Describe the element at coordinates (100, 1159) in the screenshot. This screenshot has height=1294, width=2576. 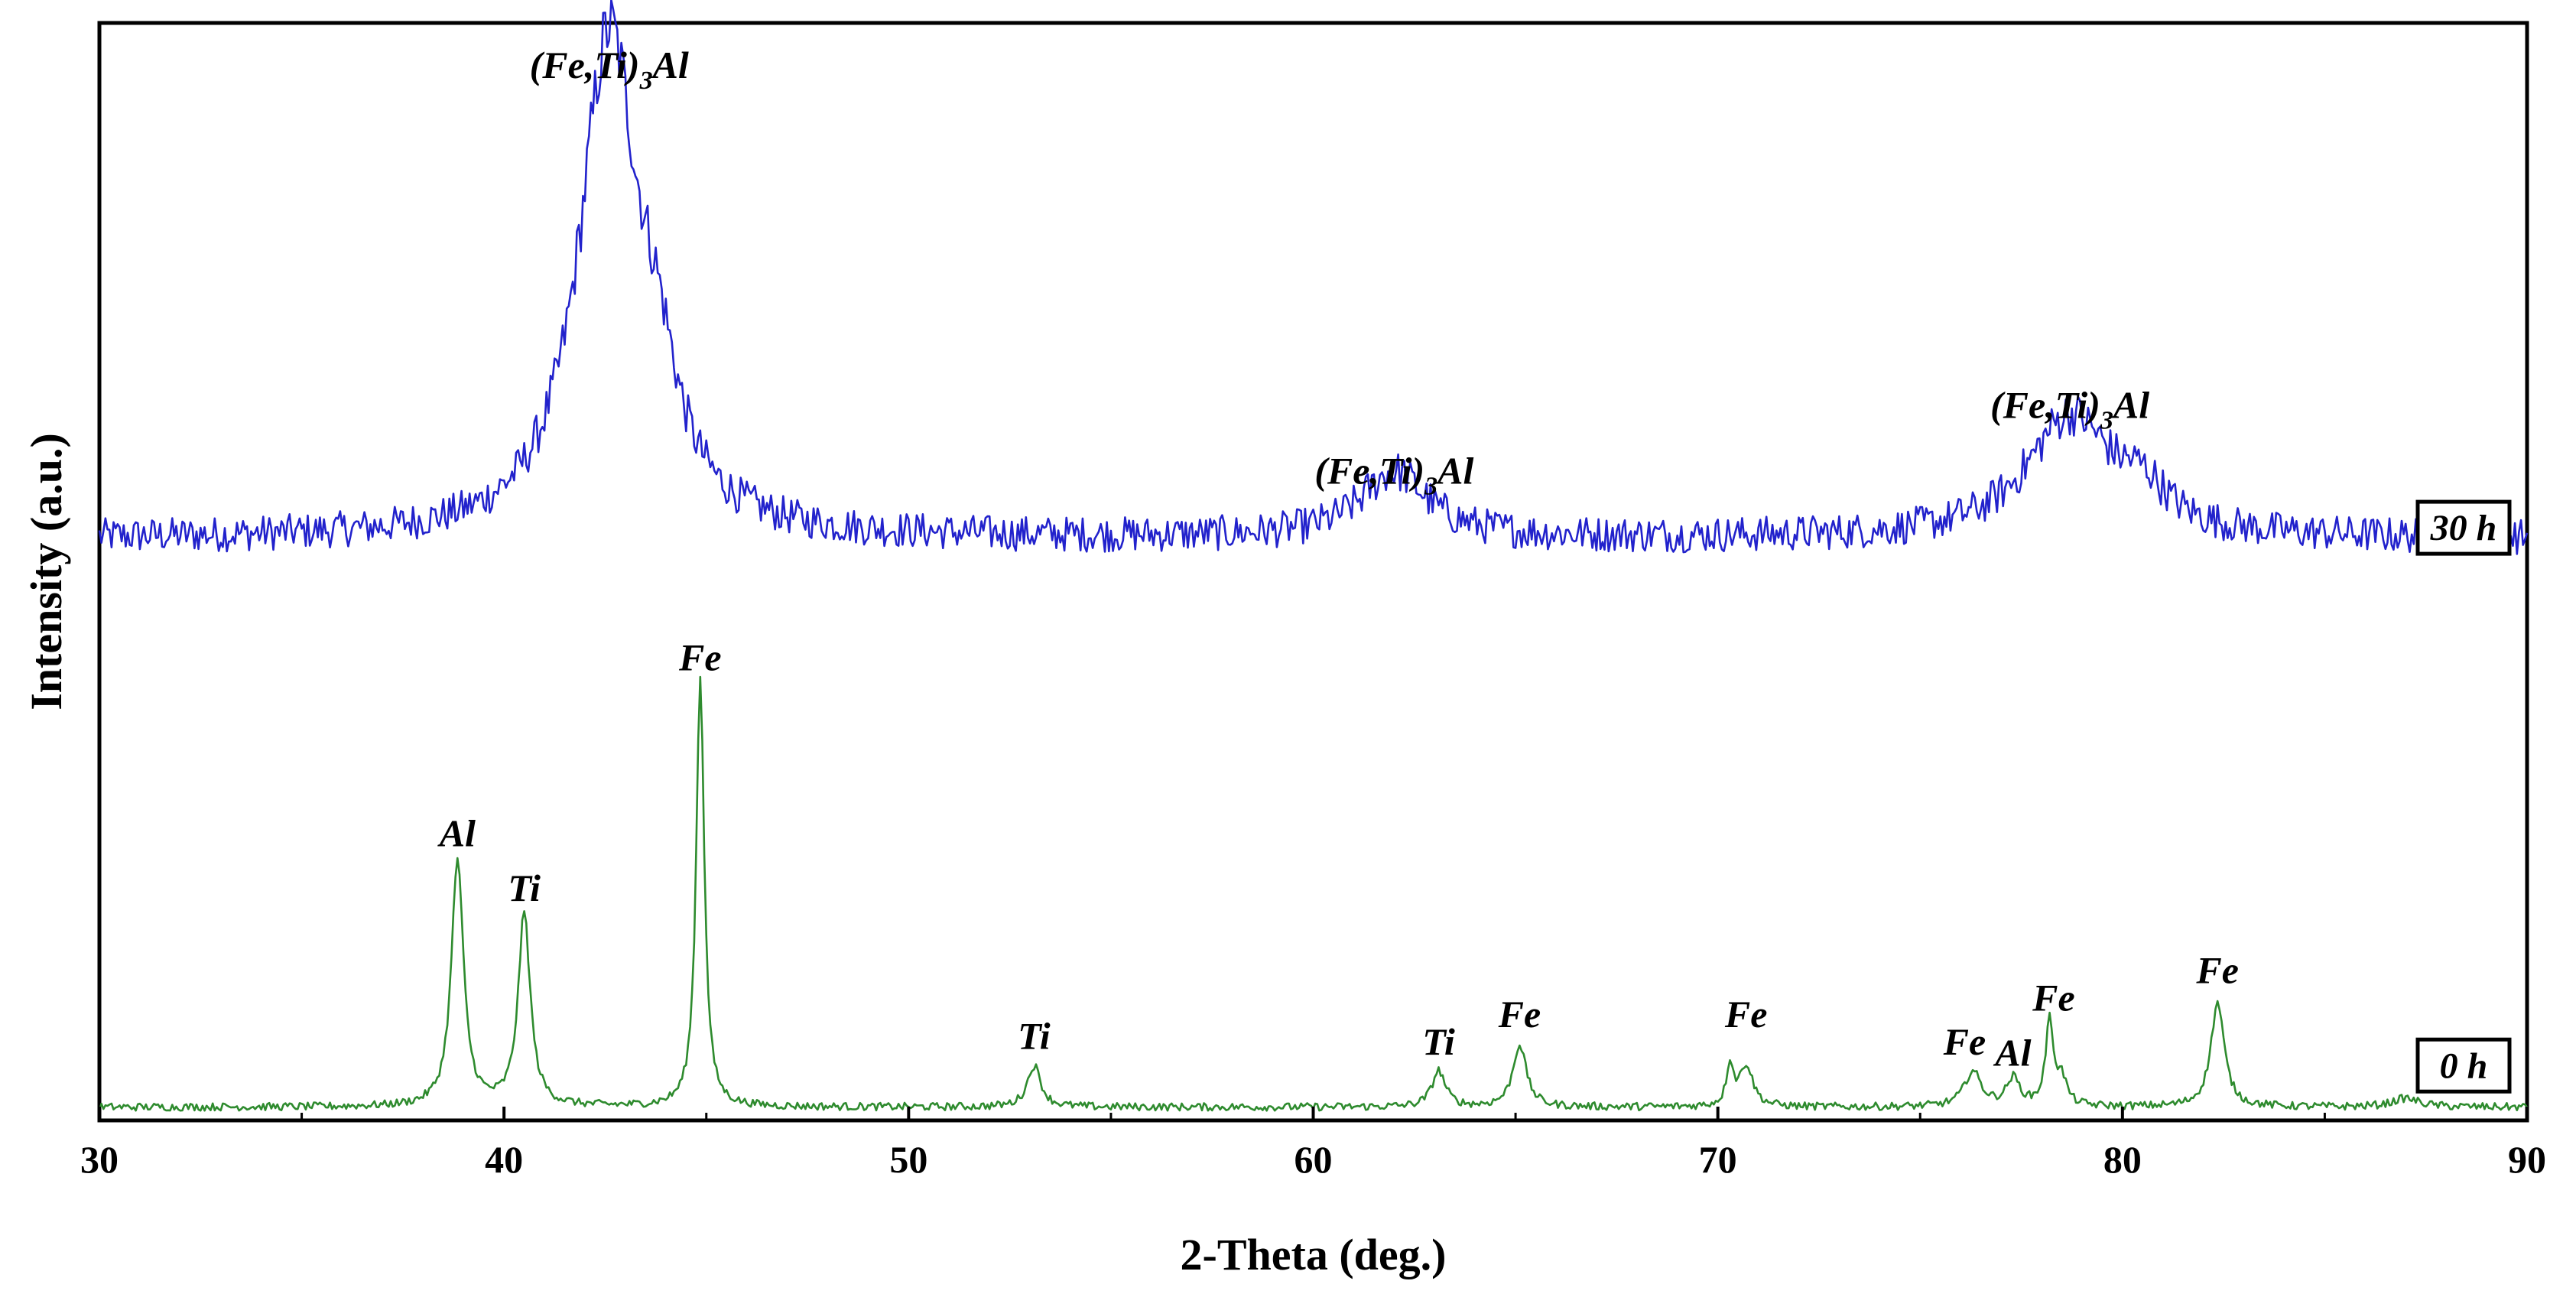
I see `x-tick-label: 30` at that location.